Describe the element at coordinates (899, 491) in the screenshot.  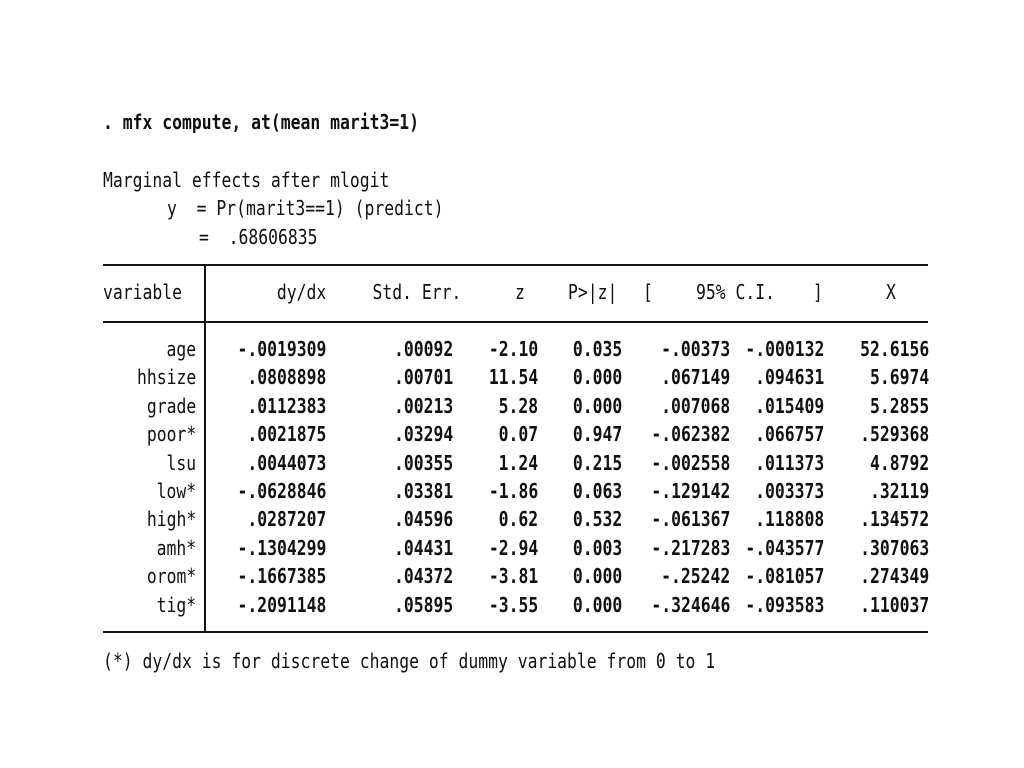
I see `cell: .32119` at that location.